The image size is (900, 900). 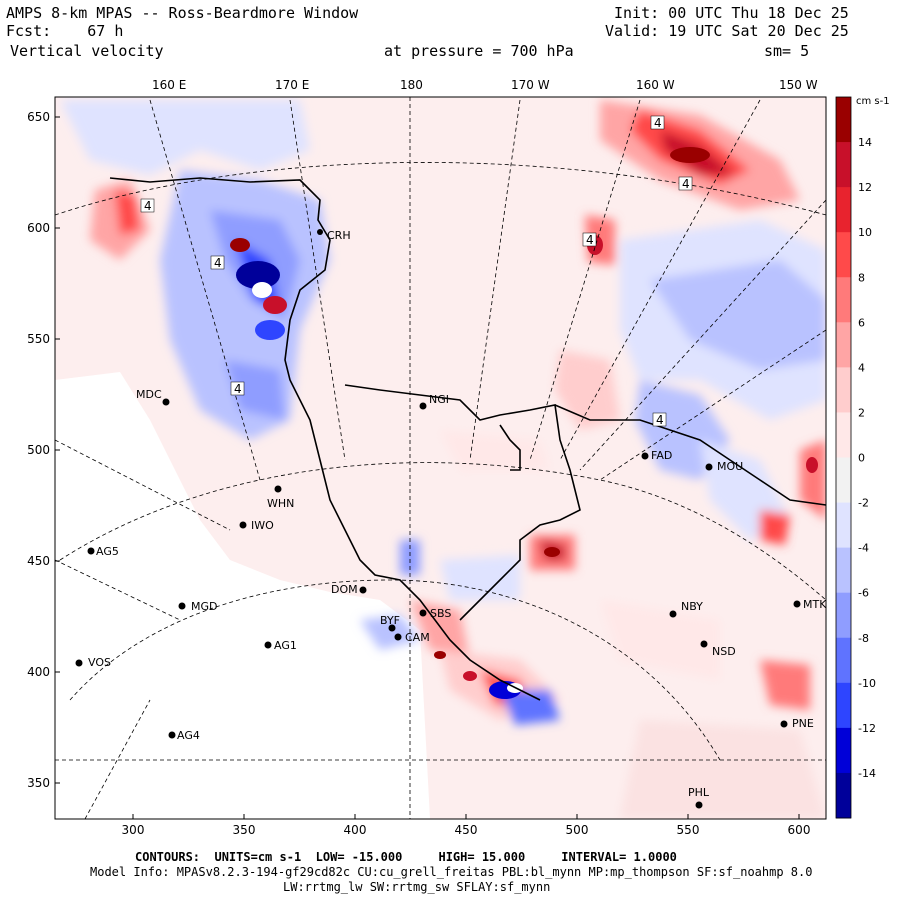 I want to click on svg-text: 160 E, so click(x=169, y=85).